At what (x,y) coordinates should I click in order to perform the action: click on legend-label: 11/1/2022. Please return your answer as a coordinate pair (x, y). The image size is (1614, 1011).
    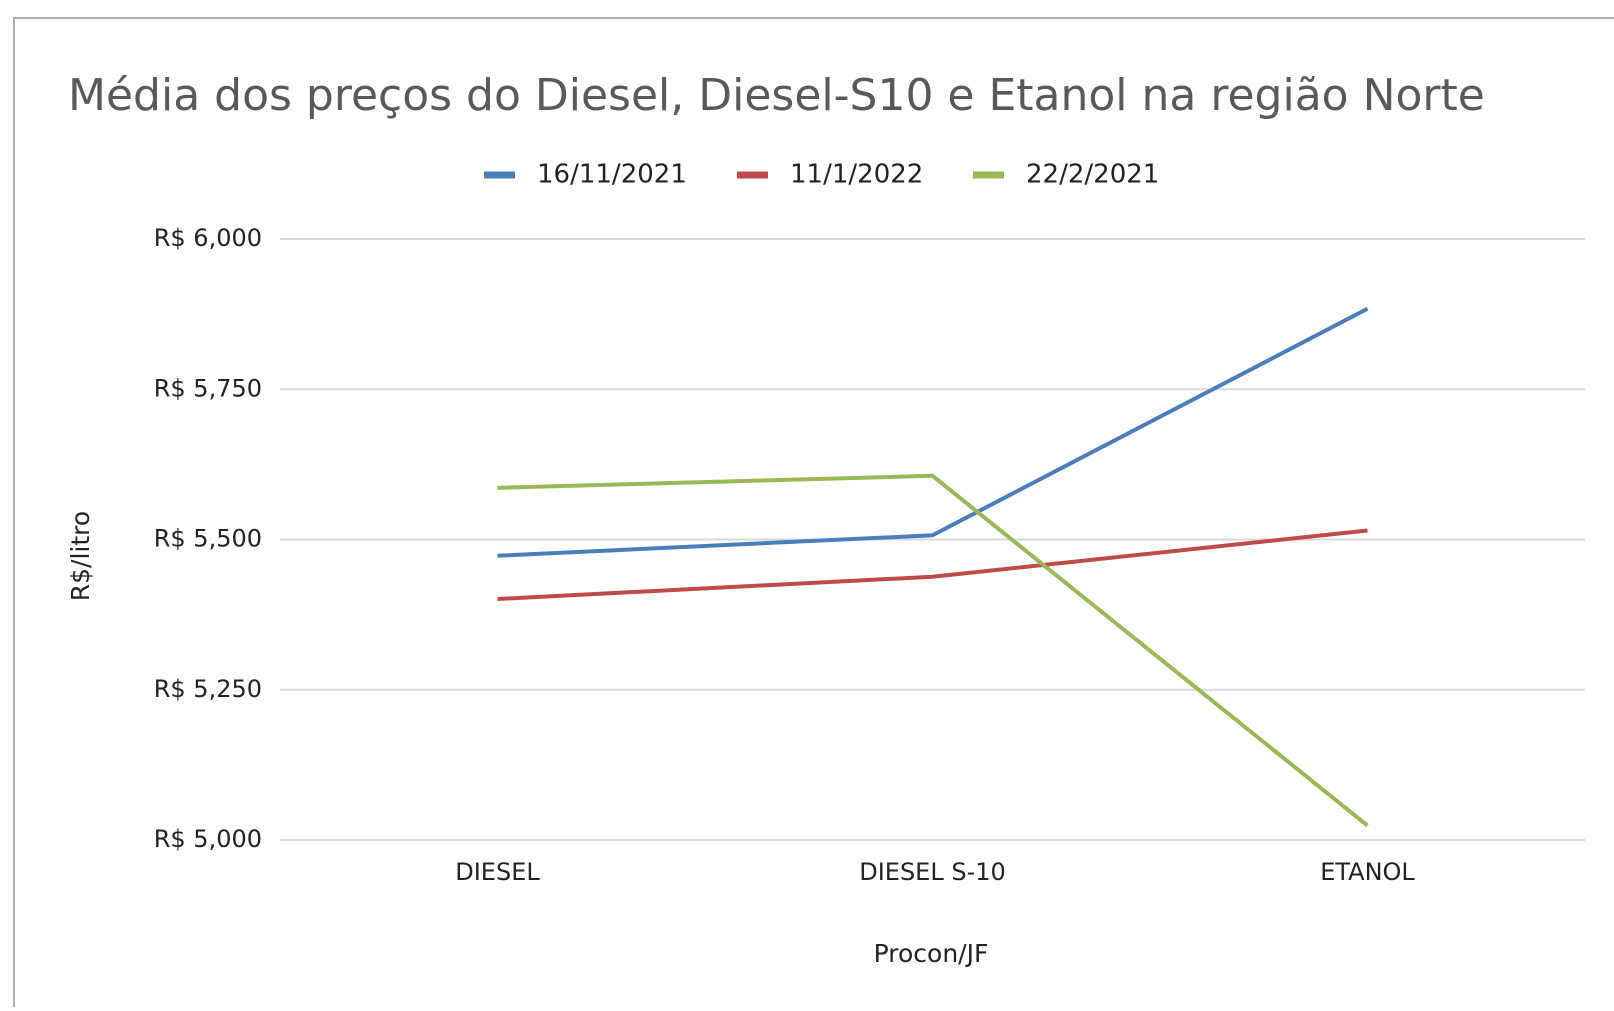
    Looking at the image, I should click on (856, 175).